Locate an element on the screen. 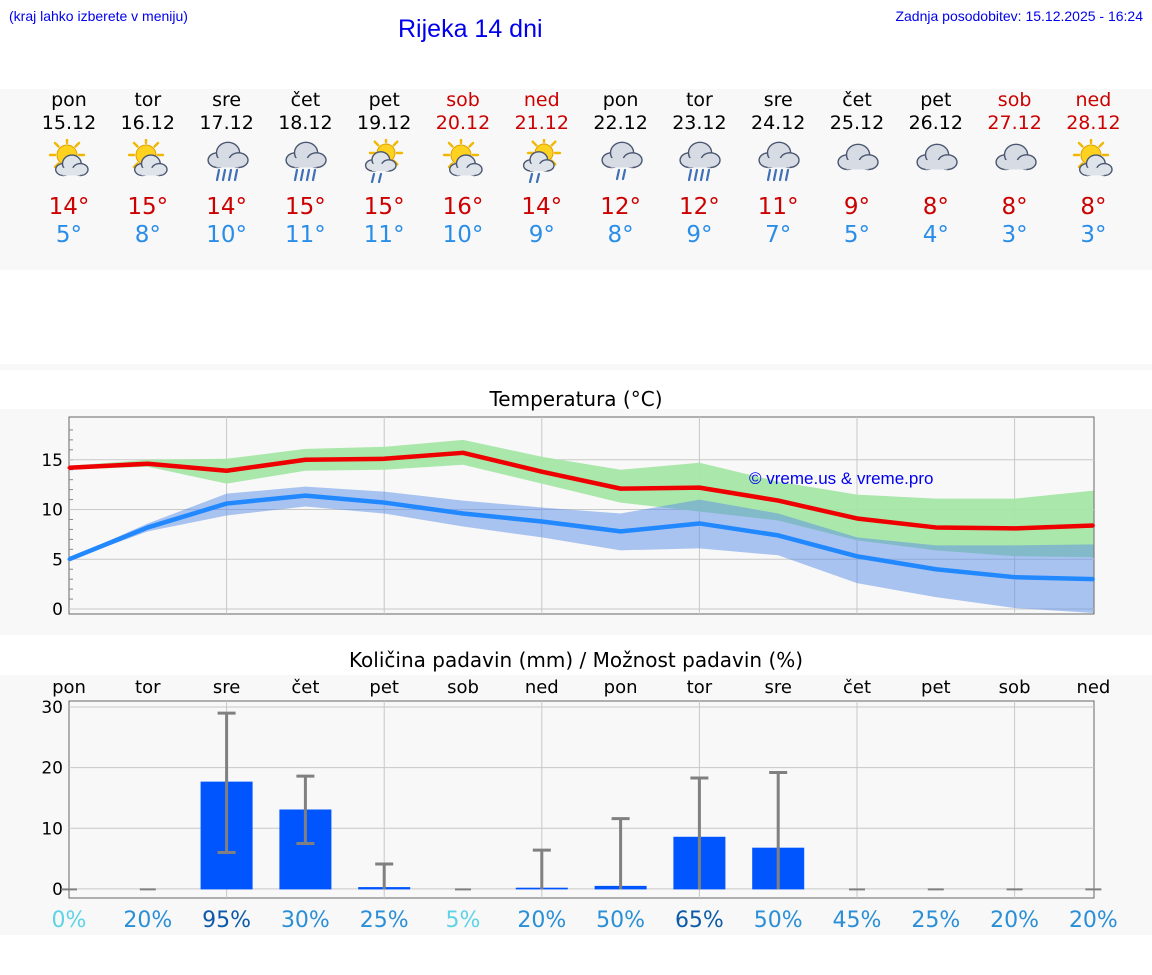  day-column: čet 25.12 9° 5° is located at coordinates (857, 169).